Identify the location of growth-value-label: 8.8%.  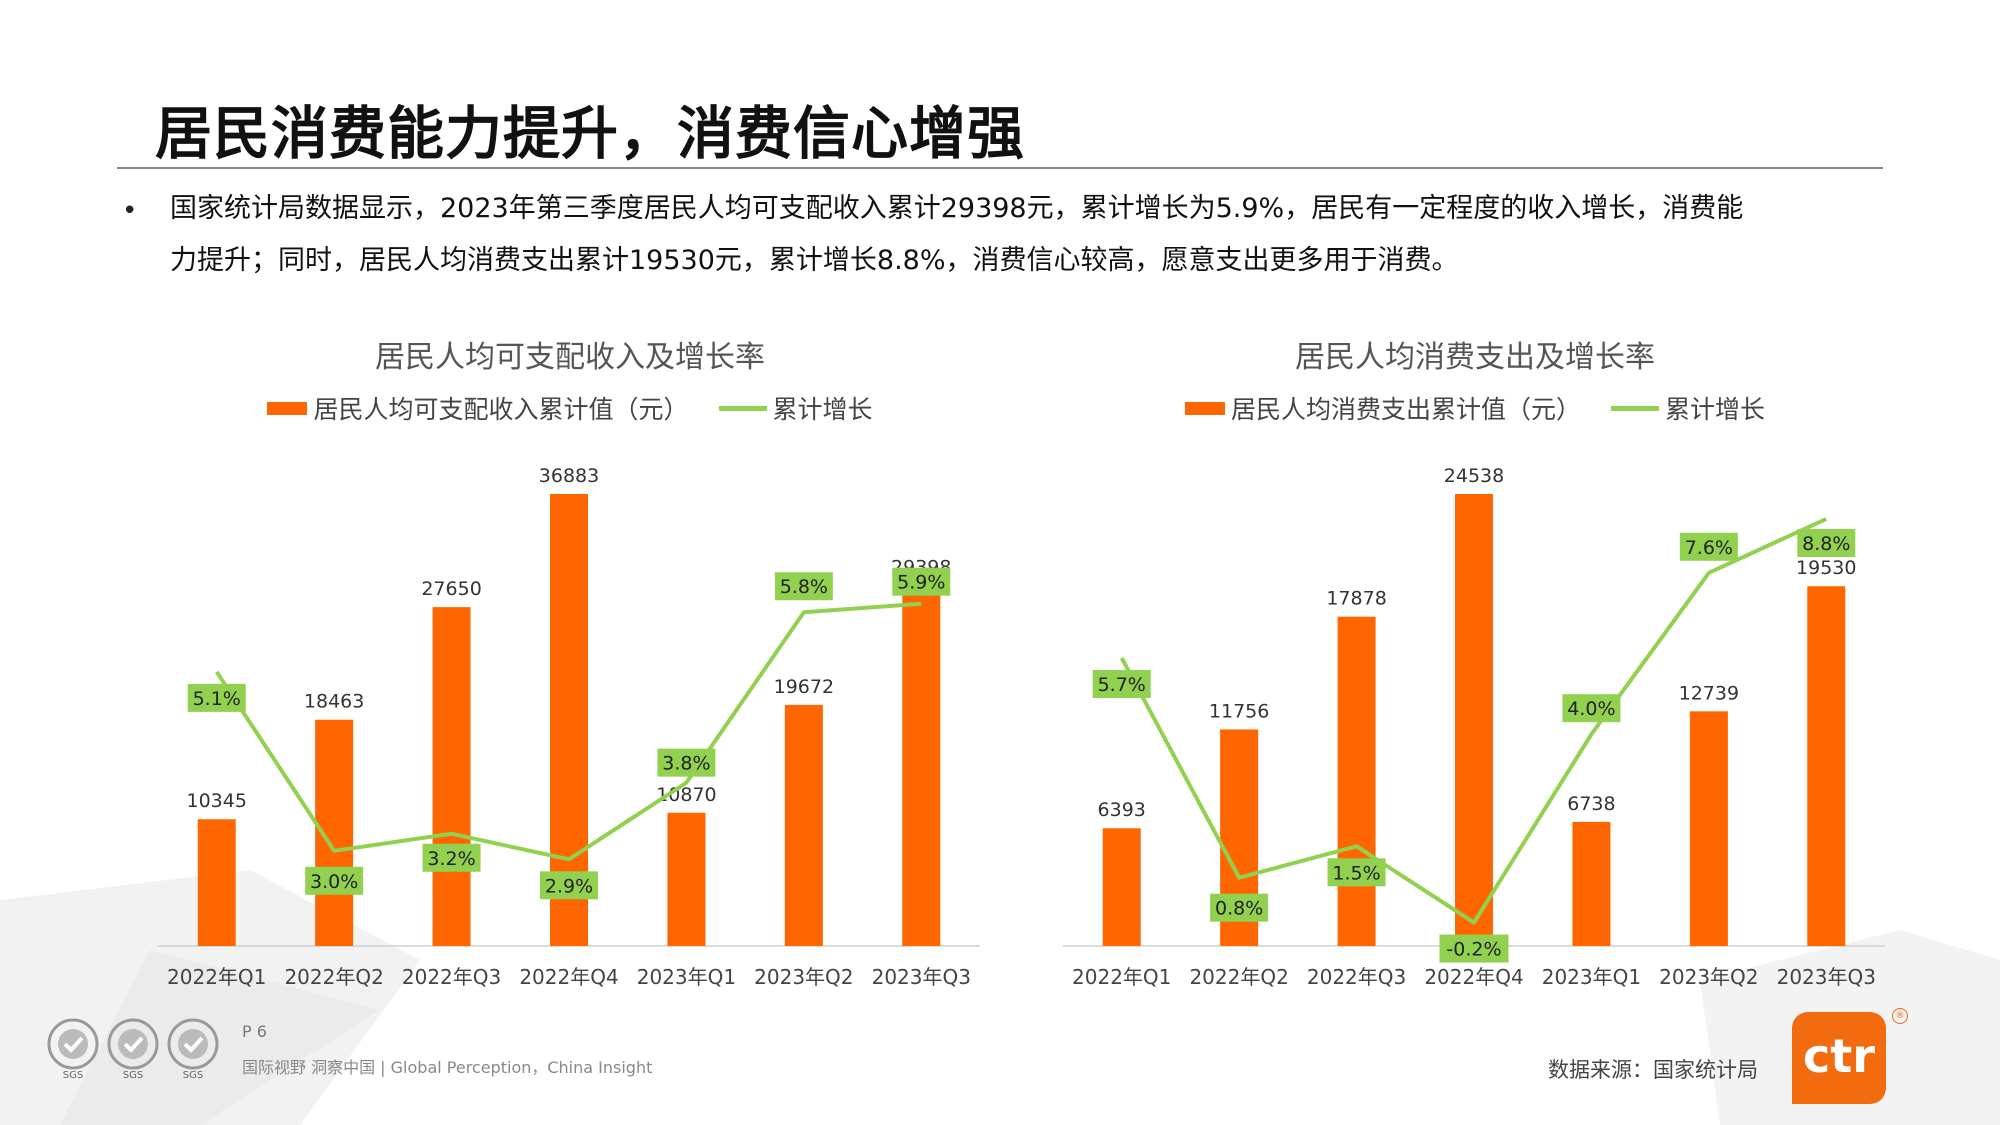
(1826, 544).